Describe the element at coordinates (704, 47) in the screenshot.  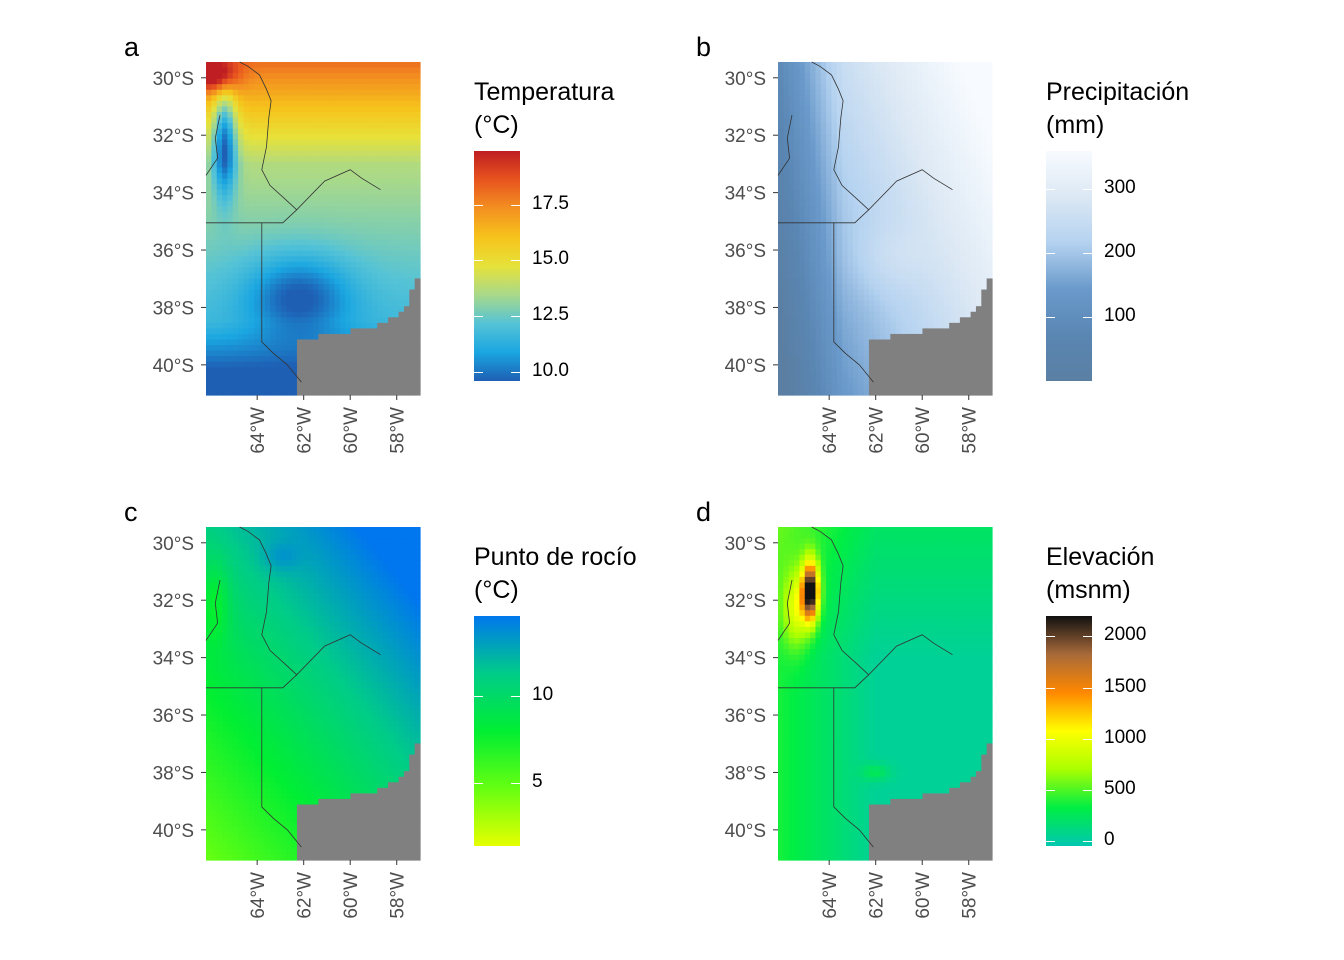
I see `panel-tag: b` at that location.